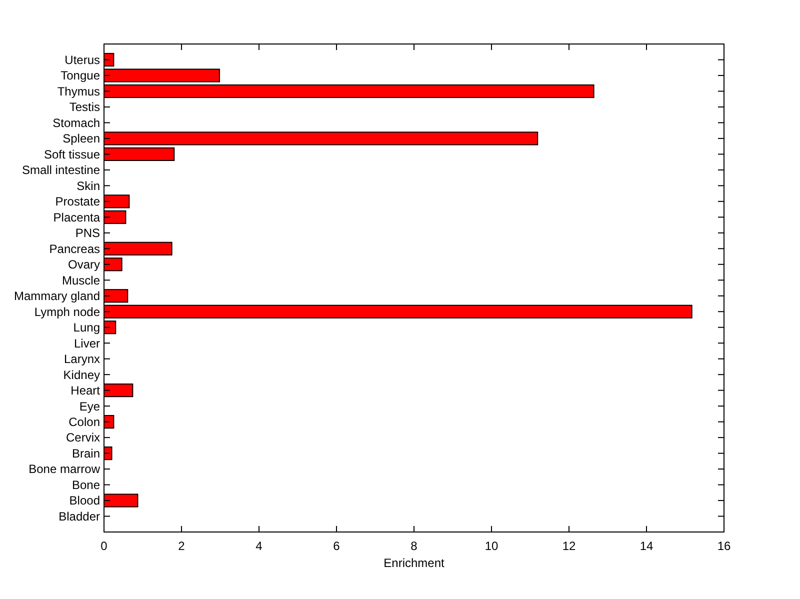 The width and height of the screenshot is (800, 599). Describe the element at coordinates (79, 516) in the screenshot. I see `y-tick-label: Bladder` at that location.